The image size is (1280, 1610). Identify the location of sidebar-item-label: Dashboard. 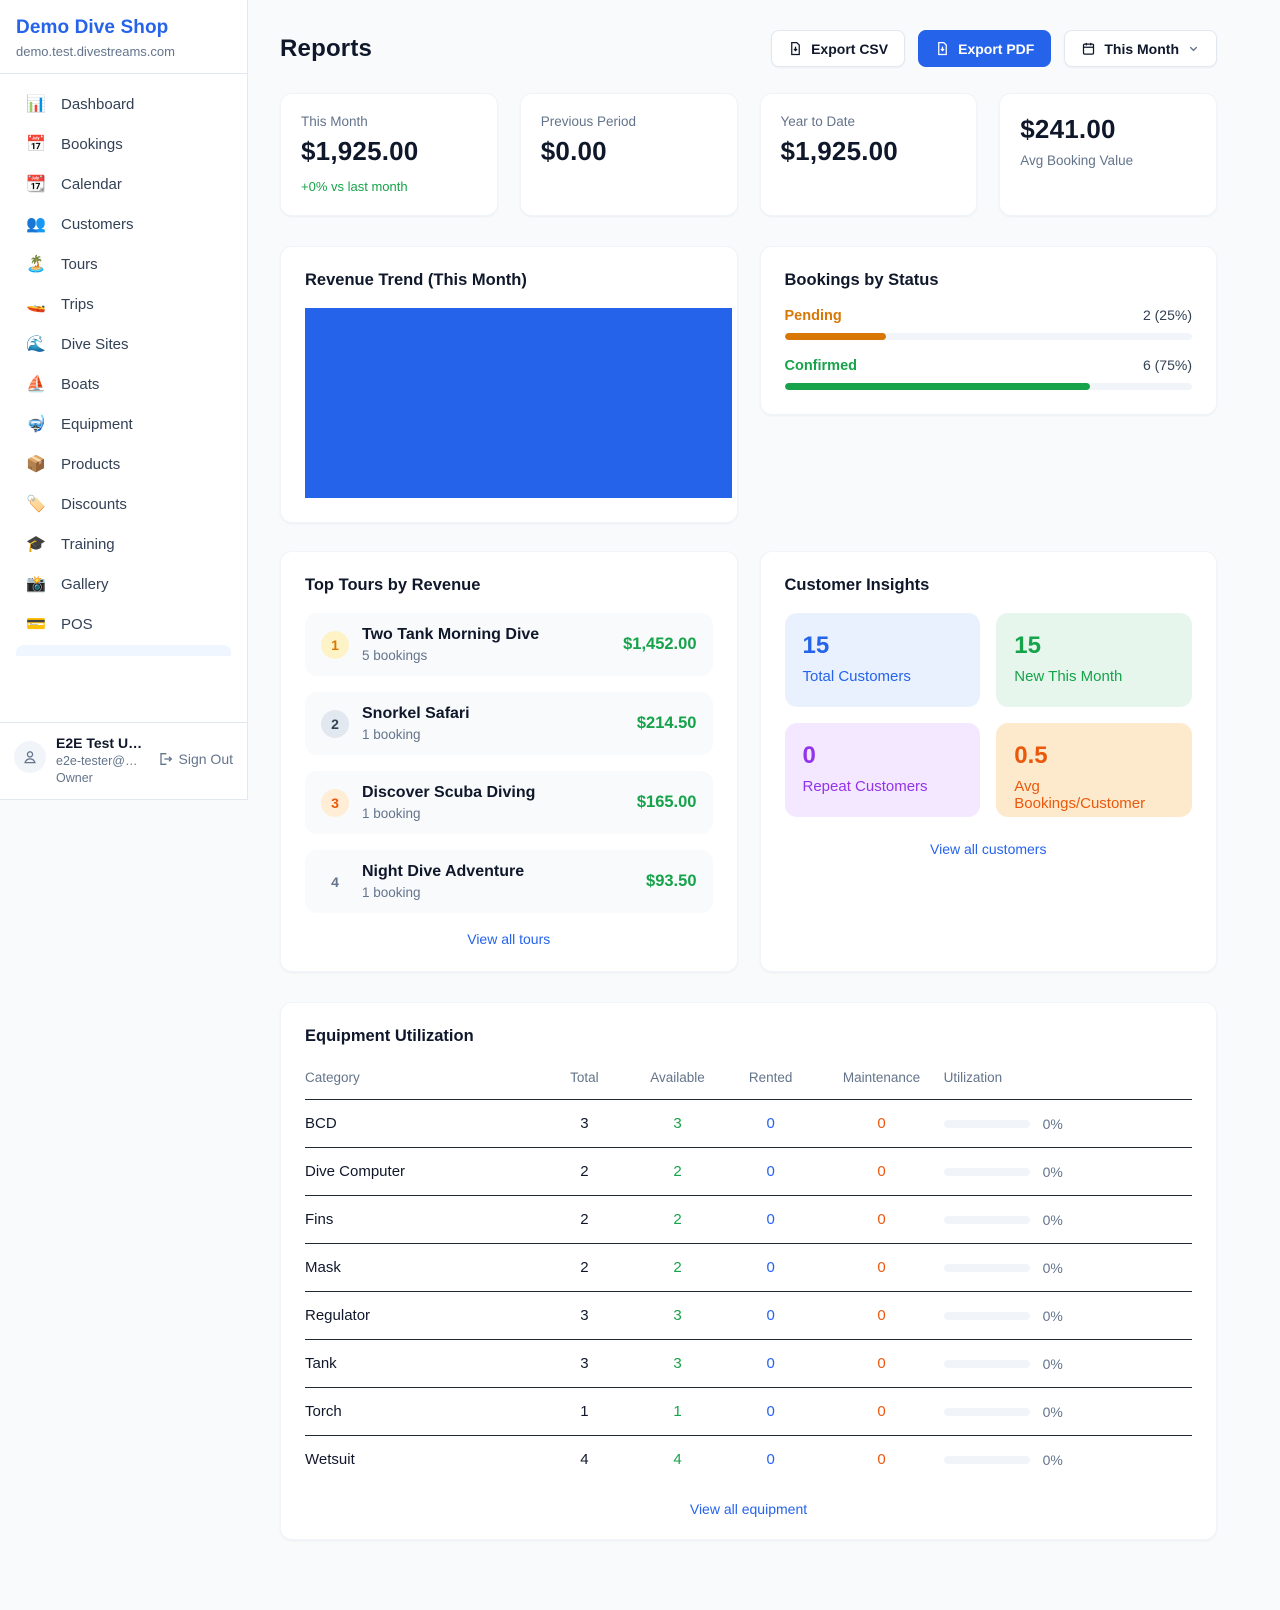
(98, 104).